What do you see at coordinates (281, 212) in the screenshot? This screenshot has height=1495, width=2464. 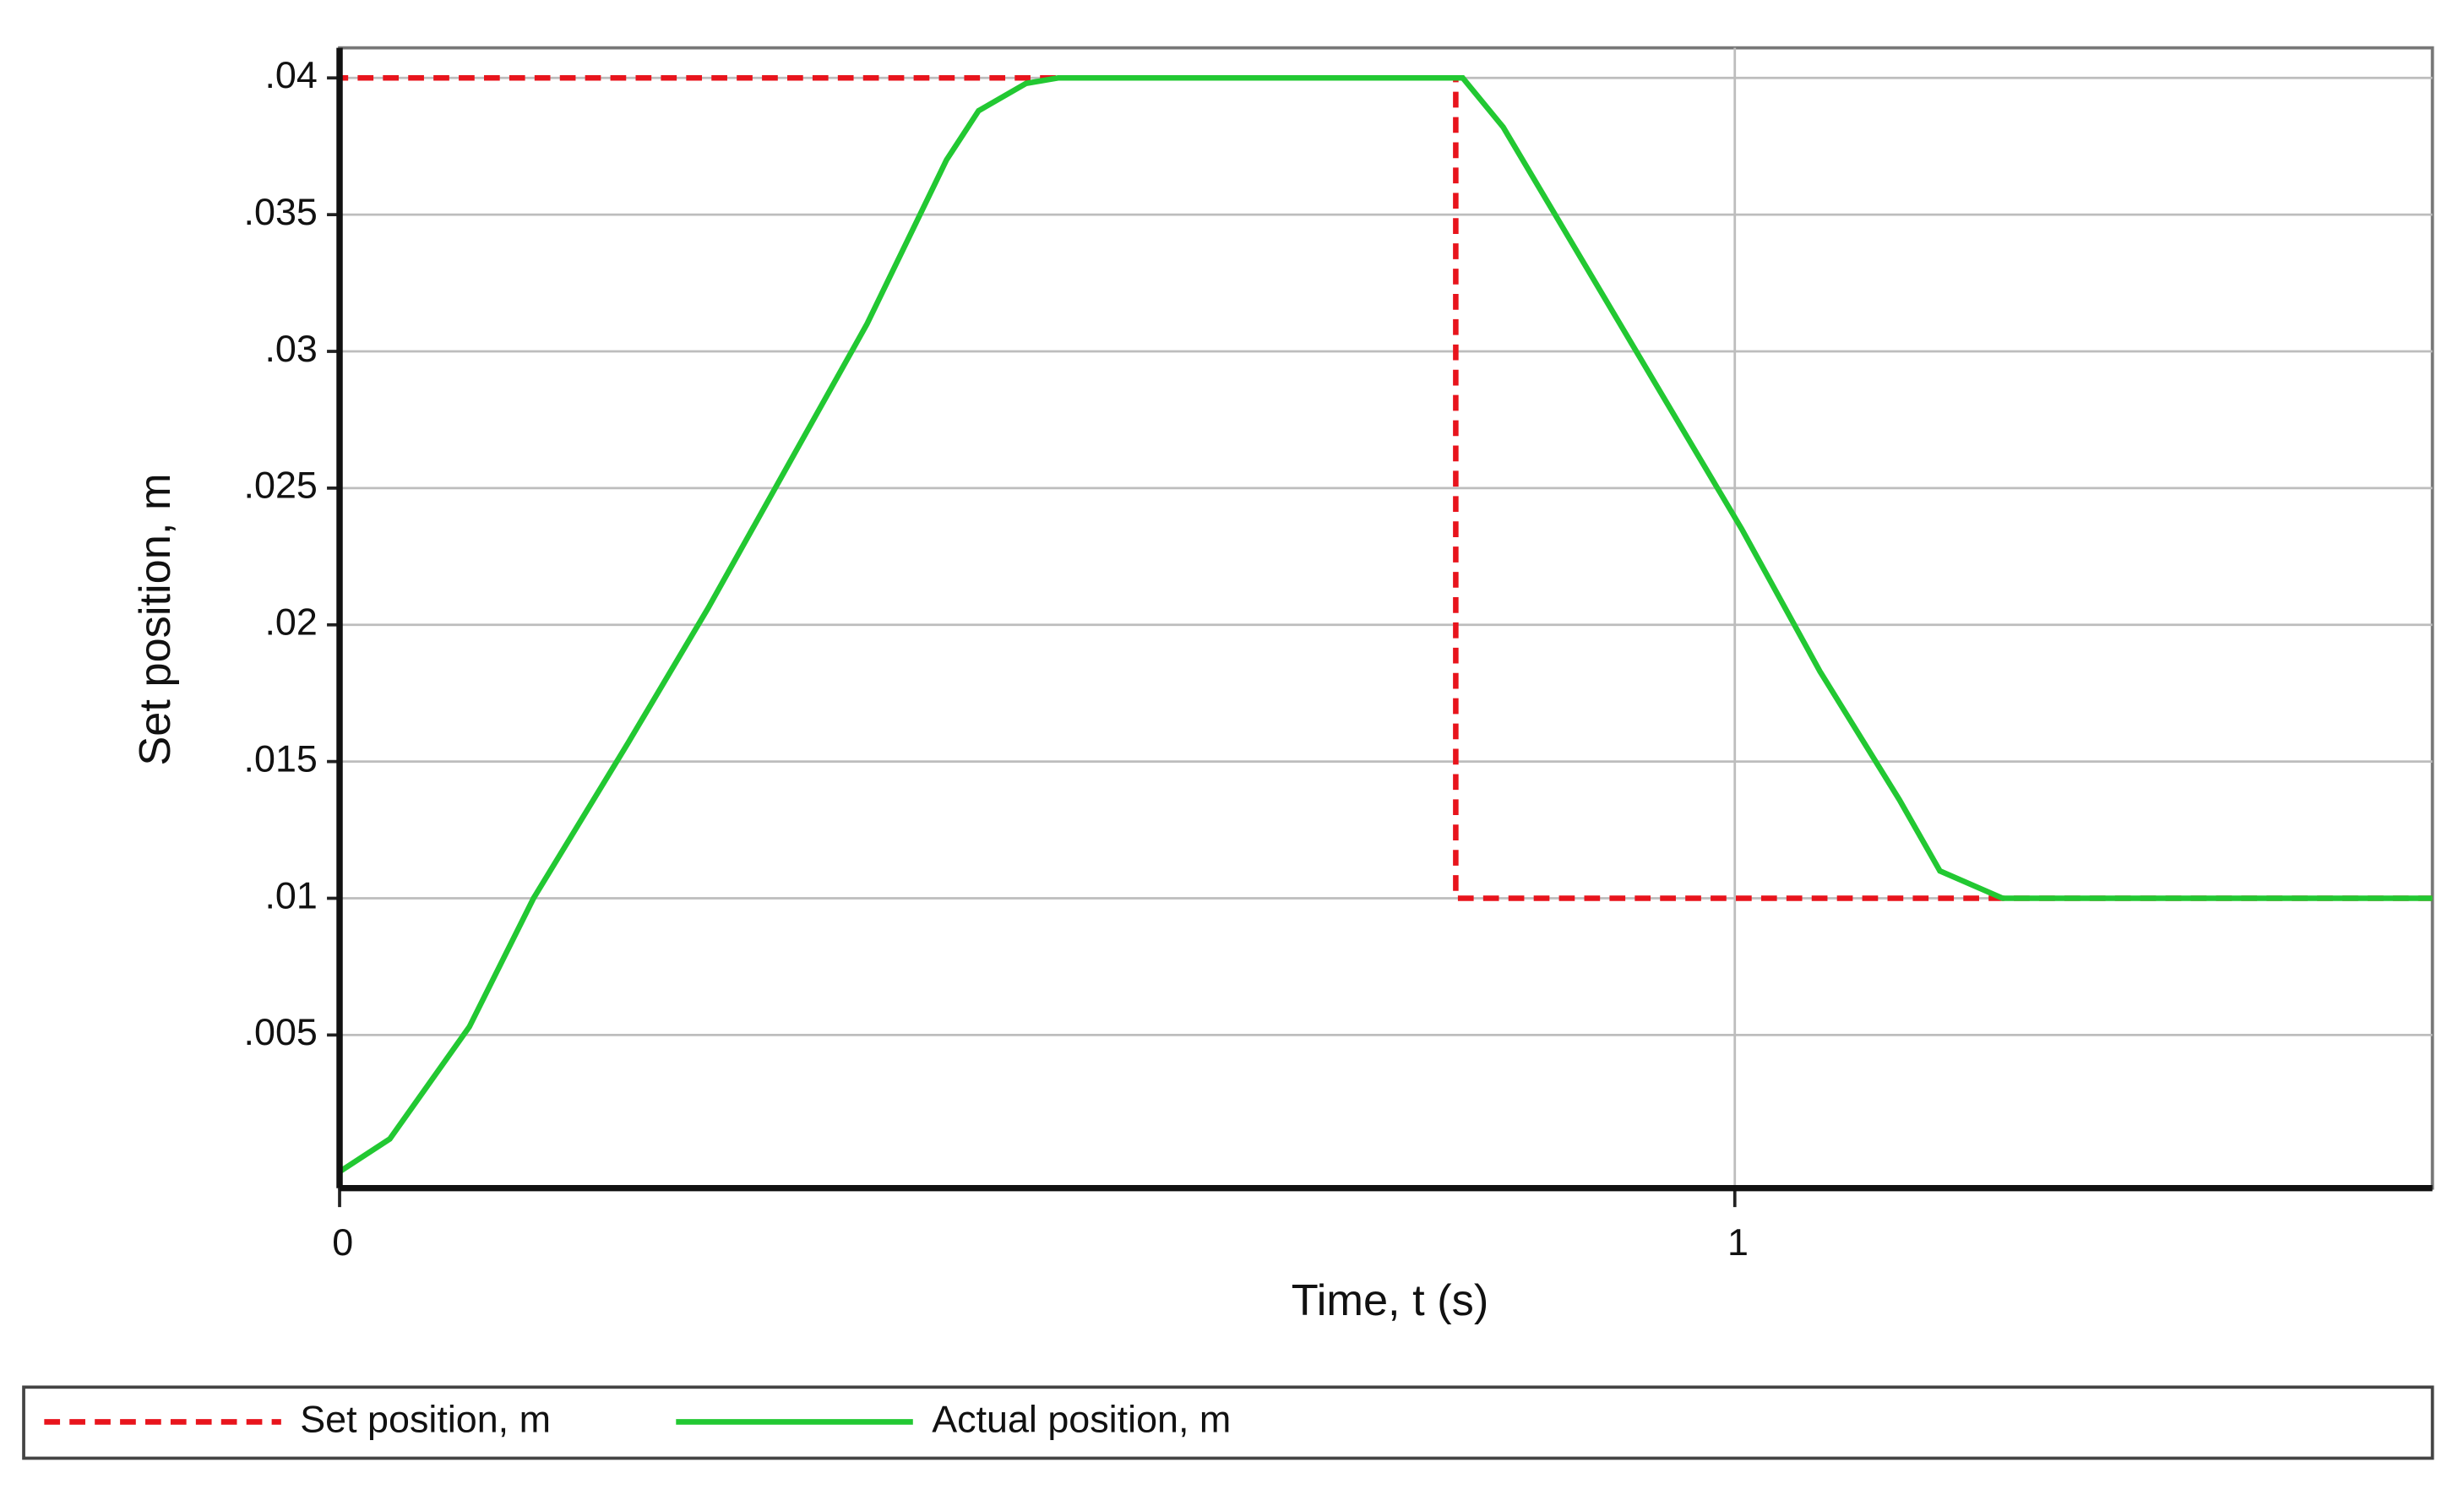 I see `y-tick-label: .035` at bounding box center [281, 212].